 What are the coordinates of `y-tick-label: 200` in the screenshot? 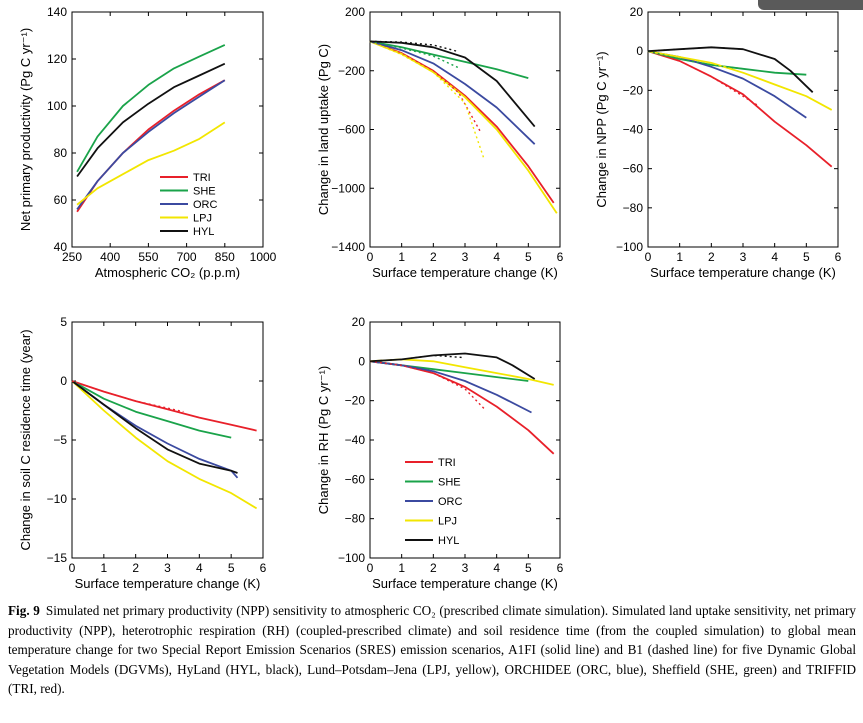 It's located at (355, 12).